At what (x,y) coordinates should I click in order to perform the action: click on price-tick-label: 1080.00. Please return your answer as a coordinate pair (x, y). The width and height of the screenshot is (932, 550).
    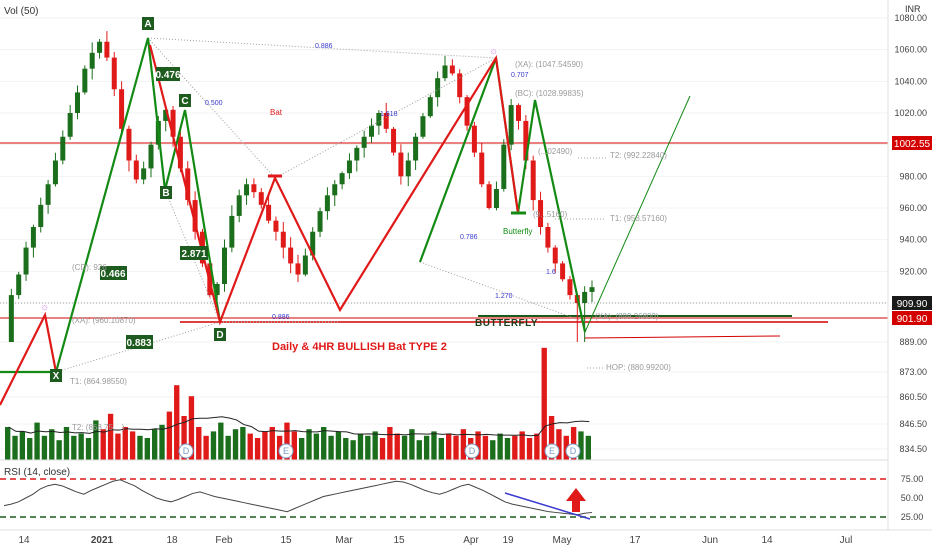
    Looking at the image, I should click on (910, 18).